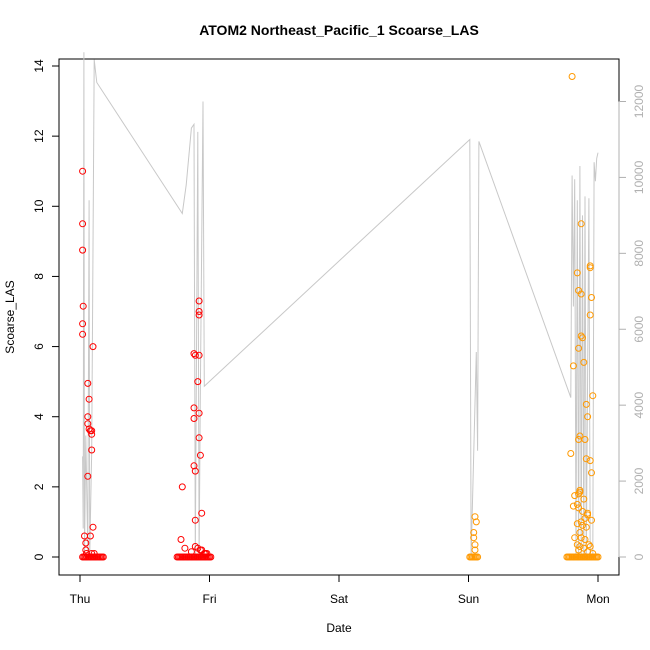  Describe the element at coordinates (468, 599) in the screenshot. I see `x-tick-label: Sun` at that location.